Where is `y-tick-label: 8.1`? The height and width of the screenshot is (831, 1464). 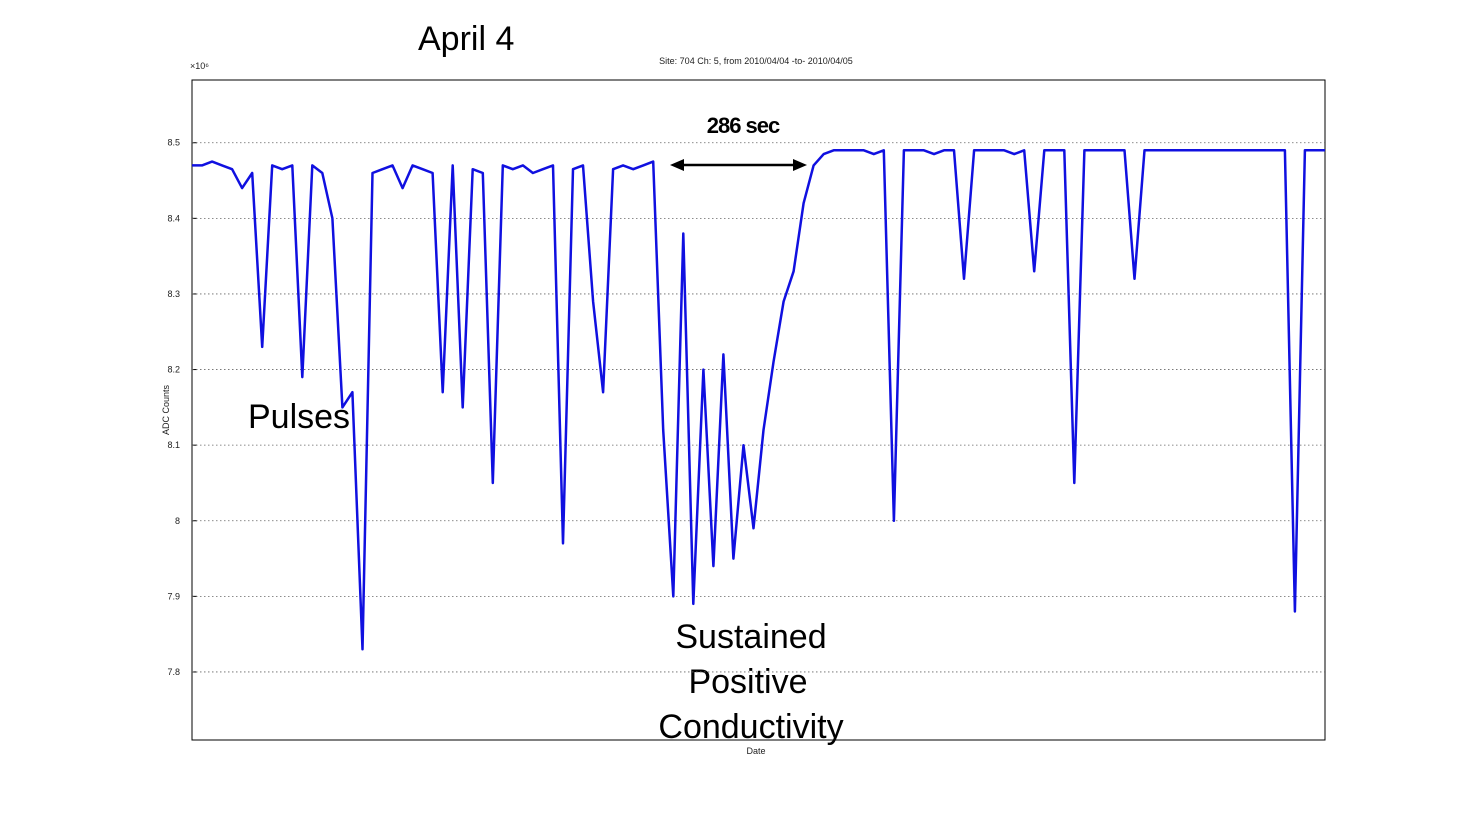
y-tick-label: 8.1 is located at coordinates (173, 445).